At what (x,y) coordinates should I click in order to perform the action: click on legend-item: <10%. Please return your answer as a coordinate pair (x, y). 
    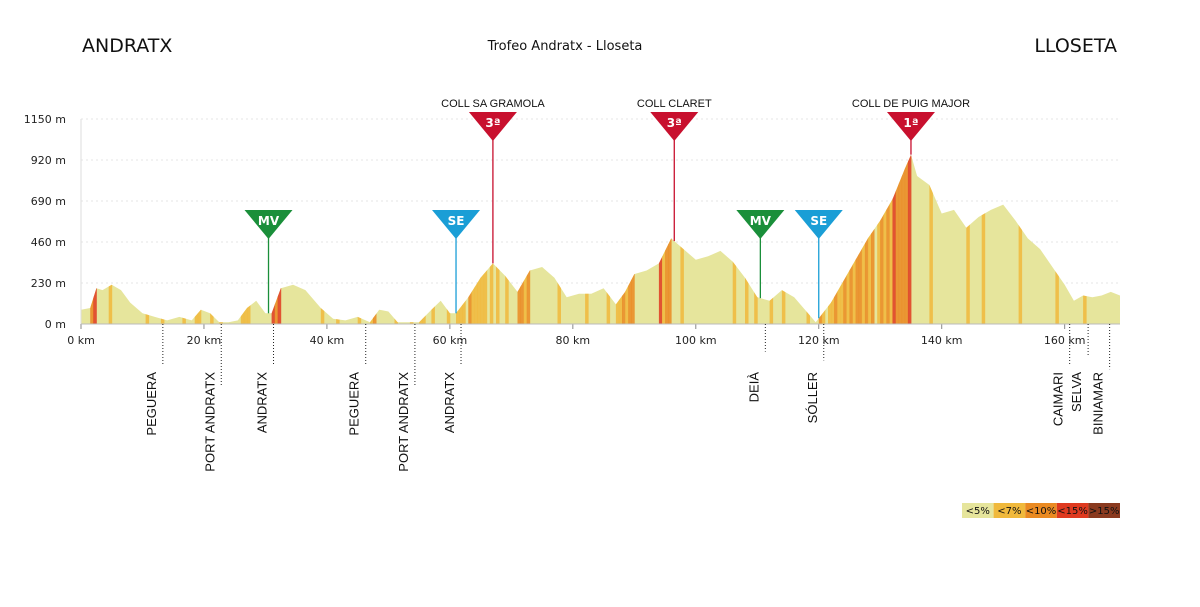
    Looking at the image, I should click on (1041, 510).